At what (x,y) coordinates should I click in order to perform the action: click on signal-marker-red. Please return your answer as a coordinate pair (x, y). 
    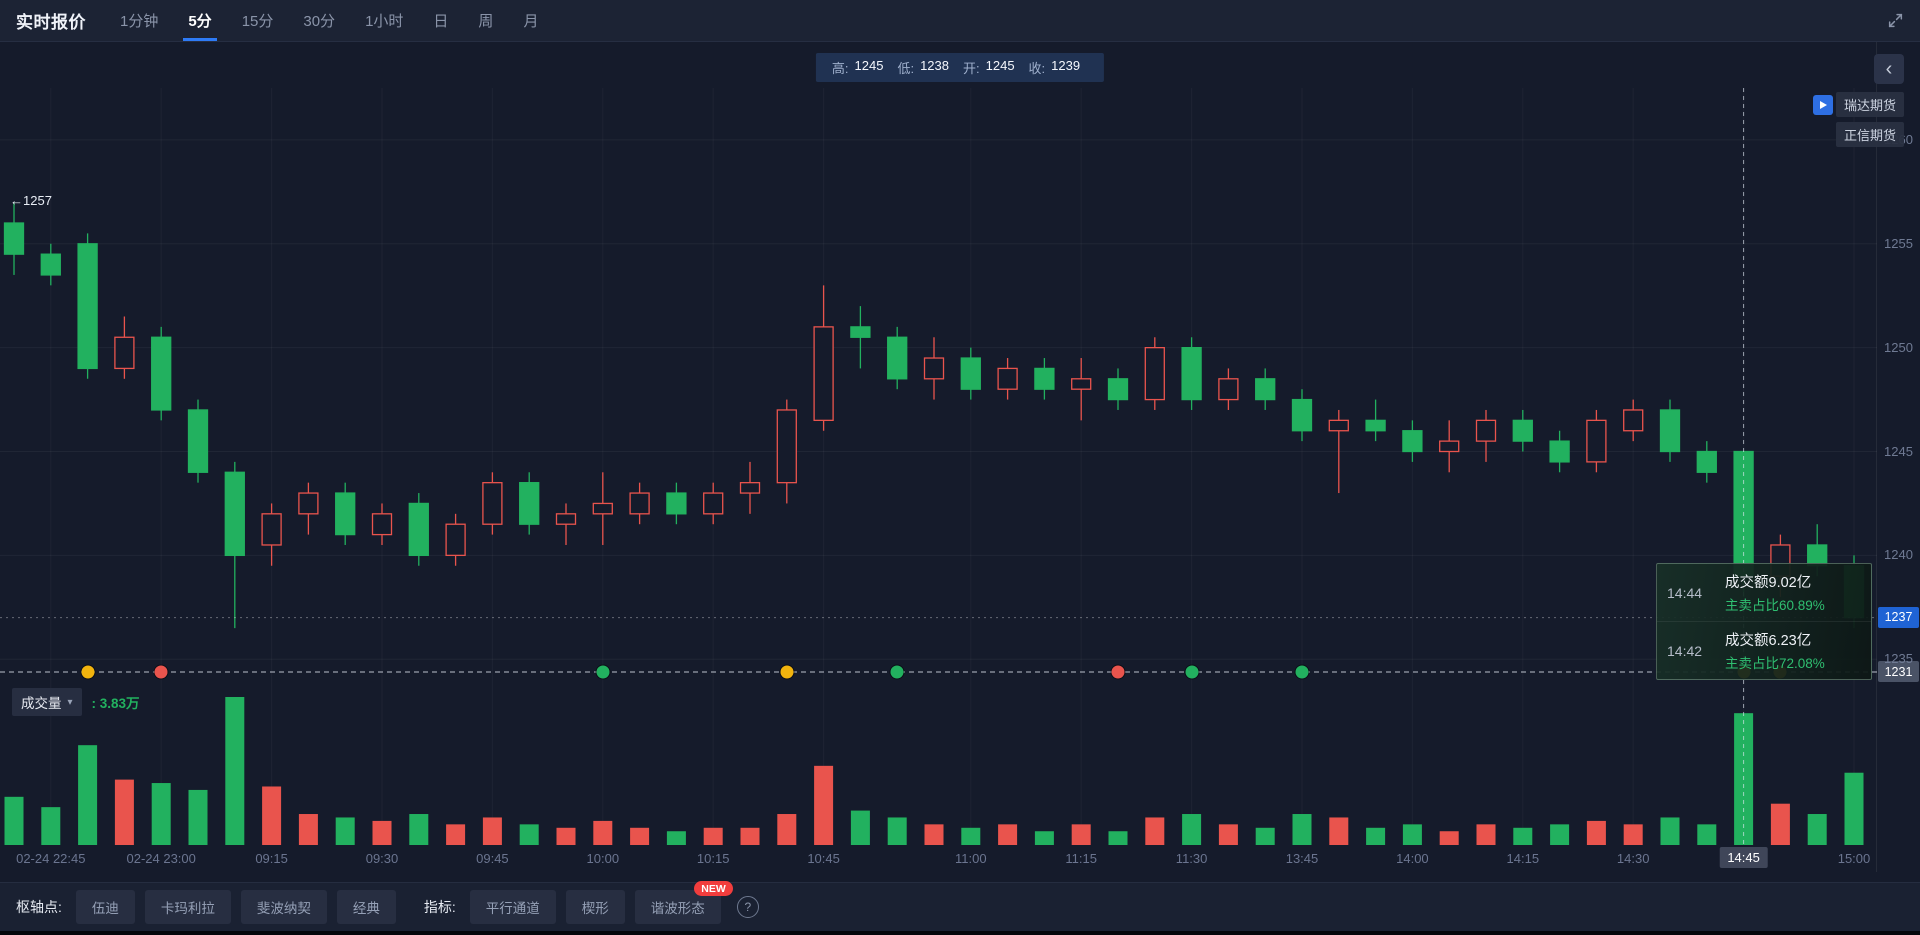
    Looking at the image, I should click on (1118, 672).